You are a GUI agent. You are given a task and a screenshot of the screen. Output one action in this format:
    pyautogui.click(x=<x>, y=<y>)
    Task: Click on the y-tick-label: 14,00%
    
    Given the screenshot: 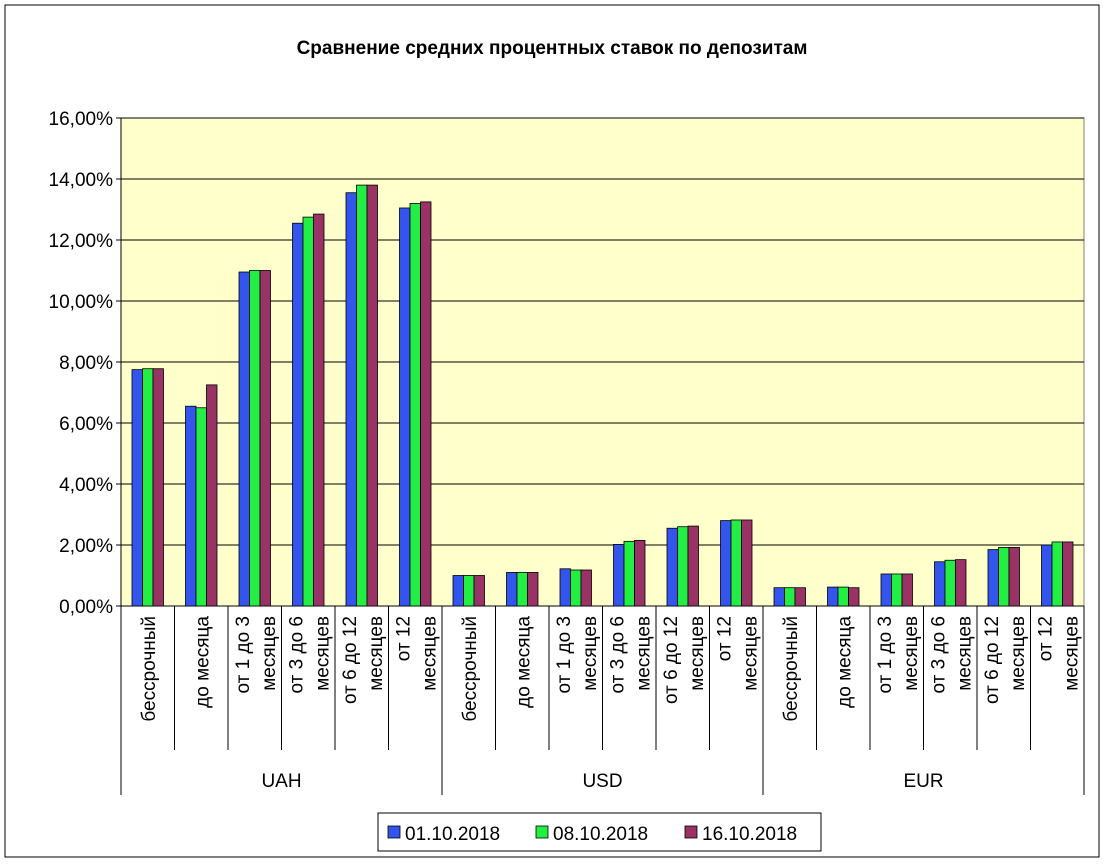 What is the action you would take?
    pyautogui.click(x=81, y=180)
    